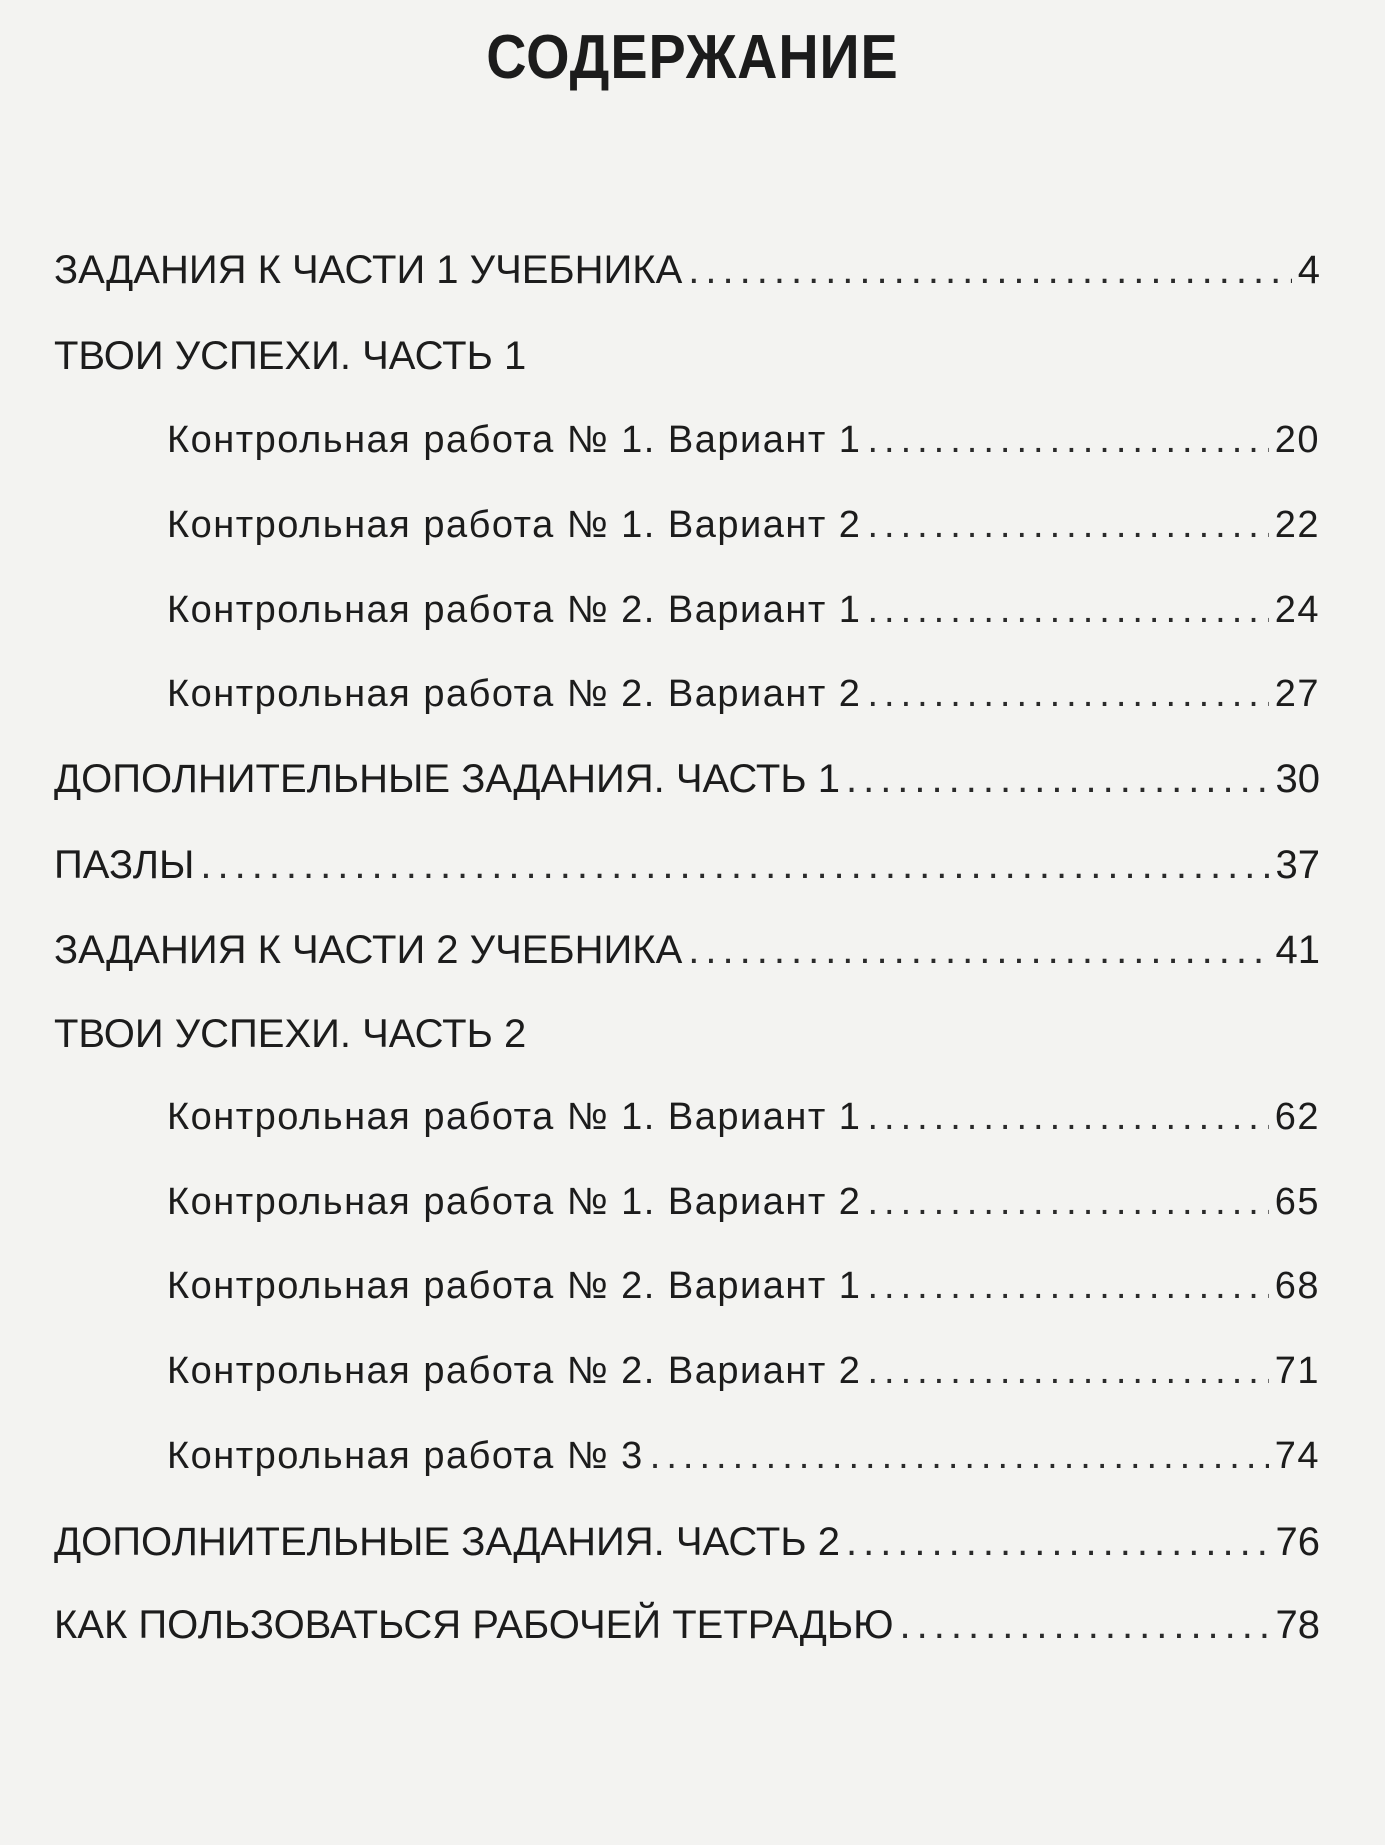  I want to click on toc-entry: ДОПОЛНИТЕЛЬНЫЕ ЗАДАНИЯ. ЧАСТЬ 1 30, so click(687, 782).